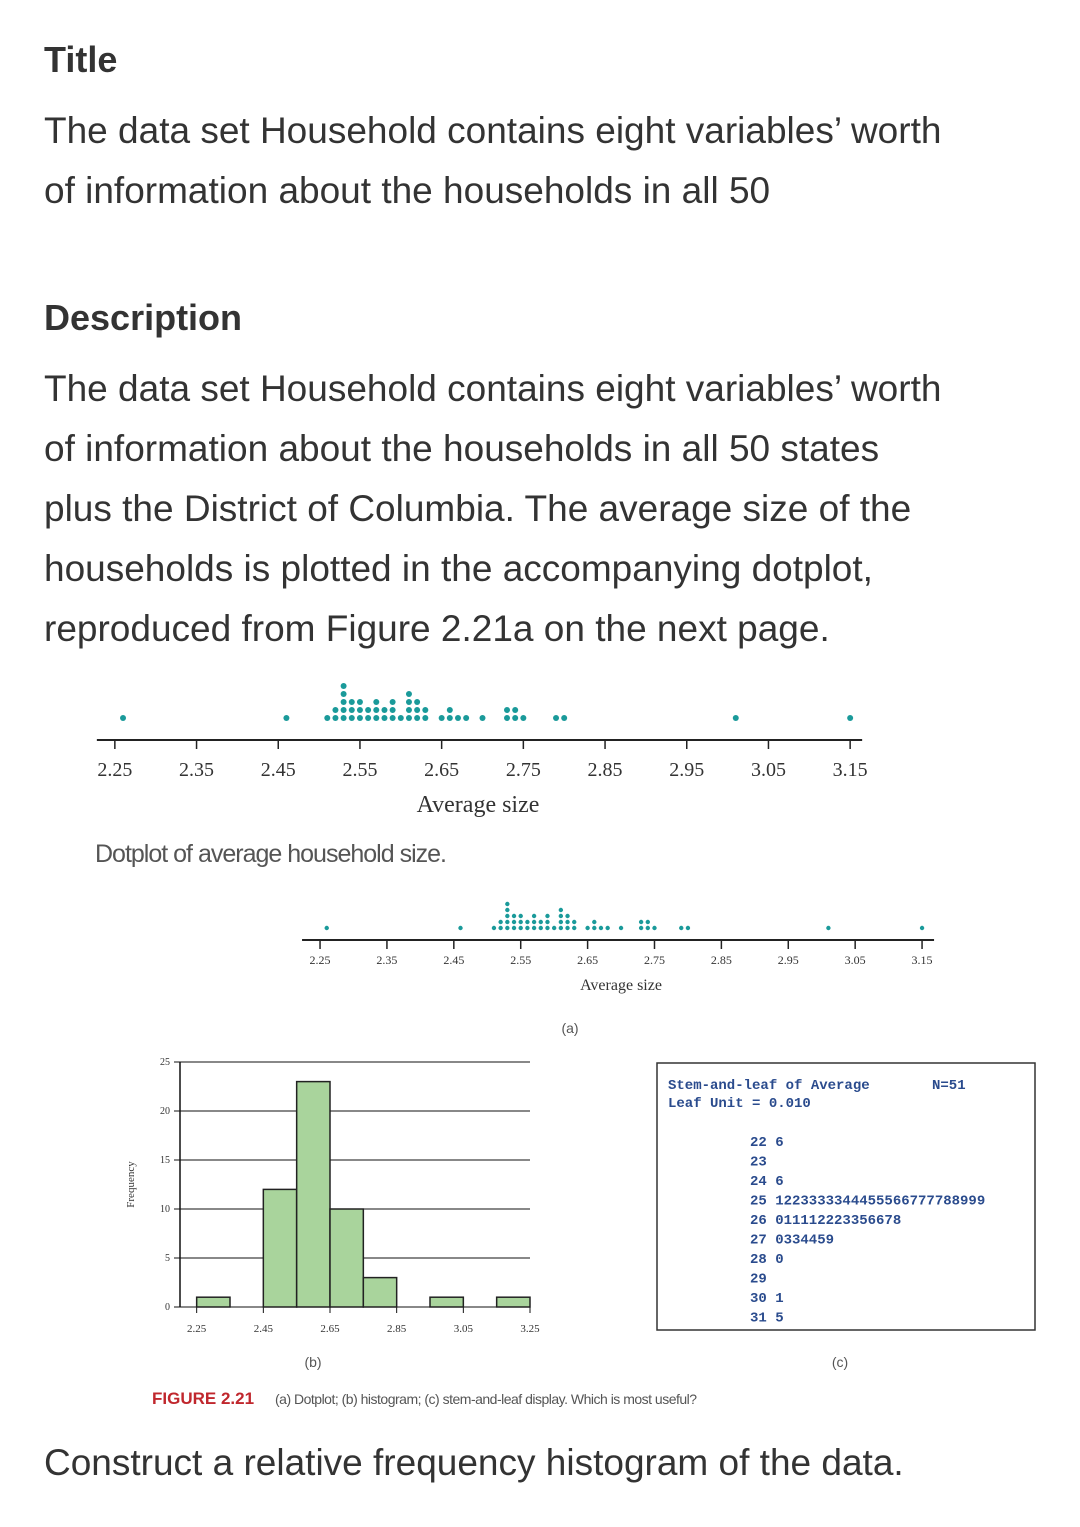 The image size is (1080, 1527). I want to click on stem-leaf-row: 31 5, so click(767, 1319).